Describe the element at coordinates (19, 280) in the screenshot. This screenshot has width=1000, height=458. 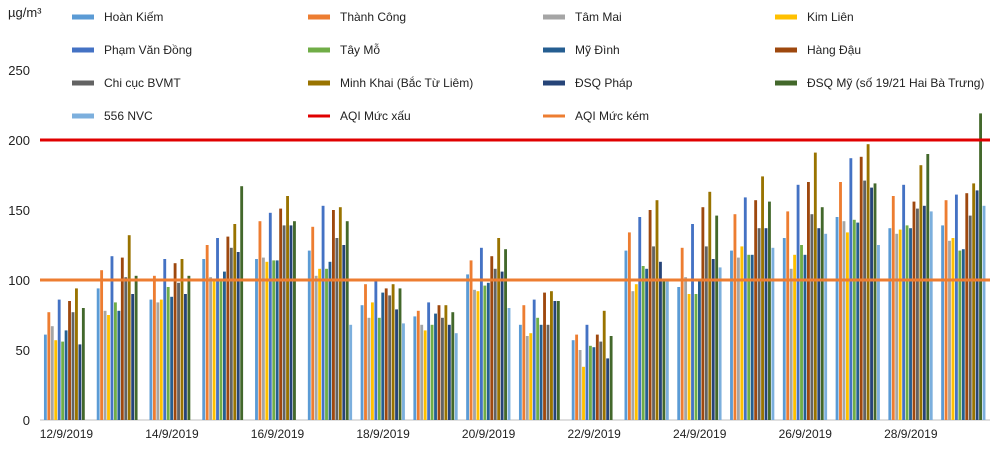
I see `y-tick-label: 100` at that location.